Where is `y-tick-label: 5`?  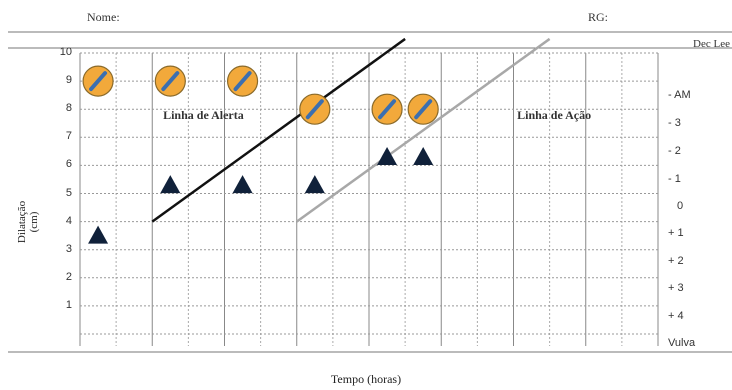
y-tick-label: 5 is located at coordinates (68, 192).